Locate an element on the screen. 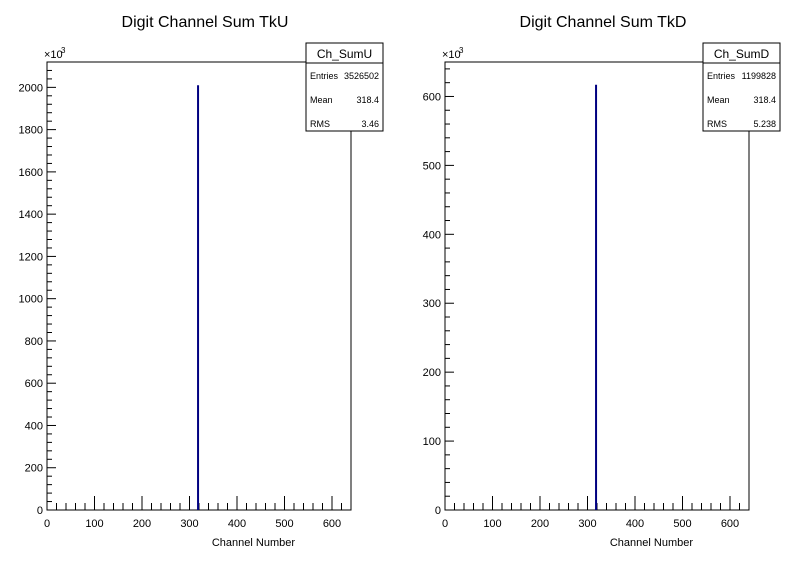  chart-title: Digit Channel Sum TkD is located at coordinates (603, 22).